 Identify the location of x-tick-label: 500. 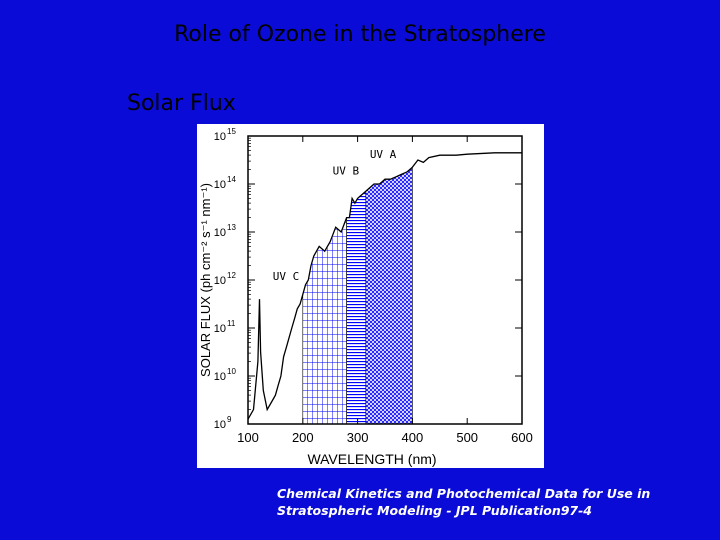
(467, 437).